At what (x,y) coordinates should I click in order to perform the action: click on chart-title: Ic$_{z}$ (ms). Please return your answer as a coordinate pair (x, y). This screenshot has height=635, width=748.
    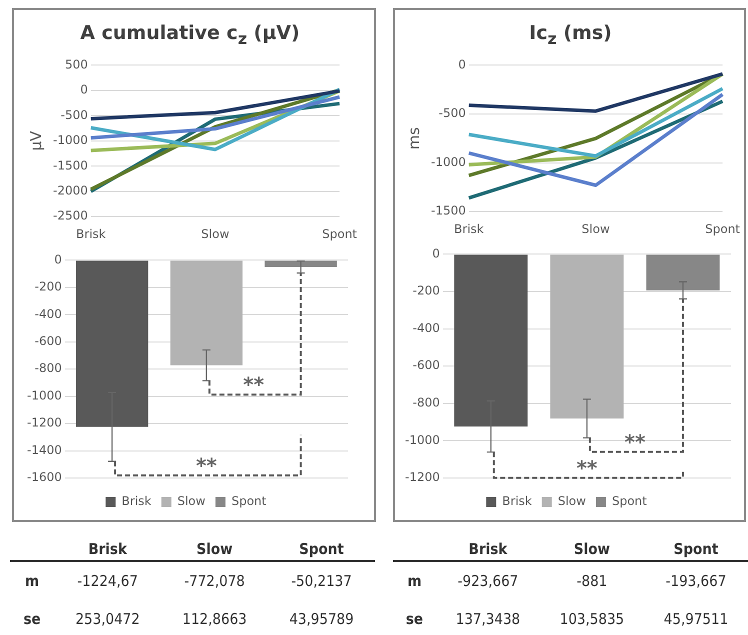
    Looking at the image, I should click on (570, 35).